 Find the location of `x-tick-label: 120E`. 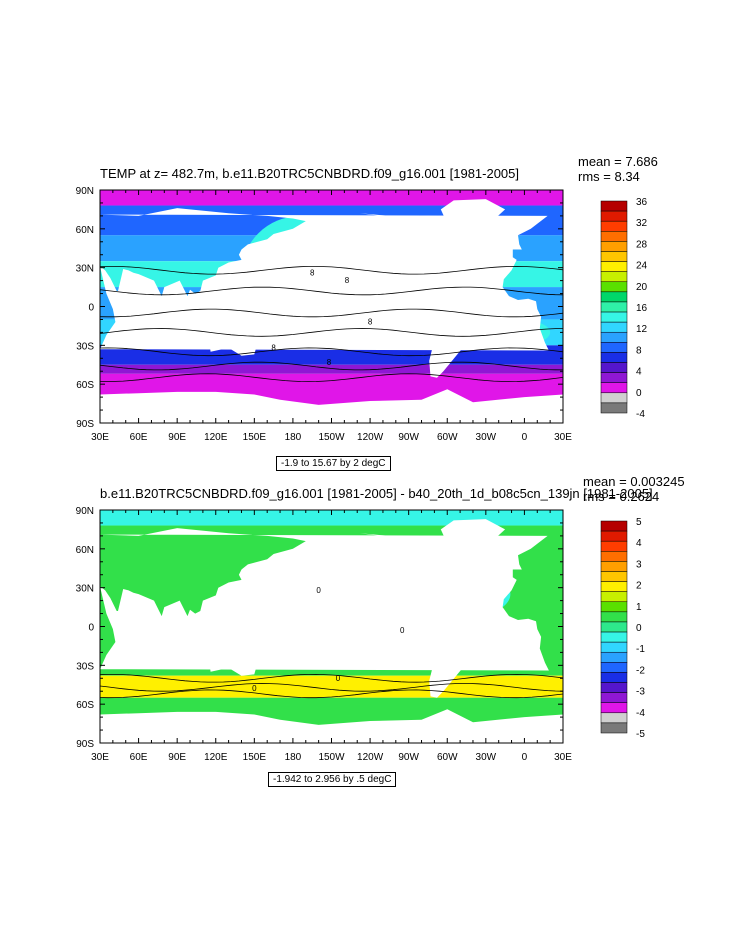

x-tick-label: 120E is located at coordinates (216, 437).